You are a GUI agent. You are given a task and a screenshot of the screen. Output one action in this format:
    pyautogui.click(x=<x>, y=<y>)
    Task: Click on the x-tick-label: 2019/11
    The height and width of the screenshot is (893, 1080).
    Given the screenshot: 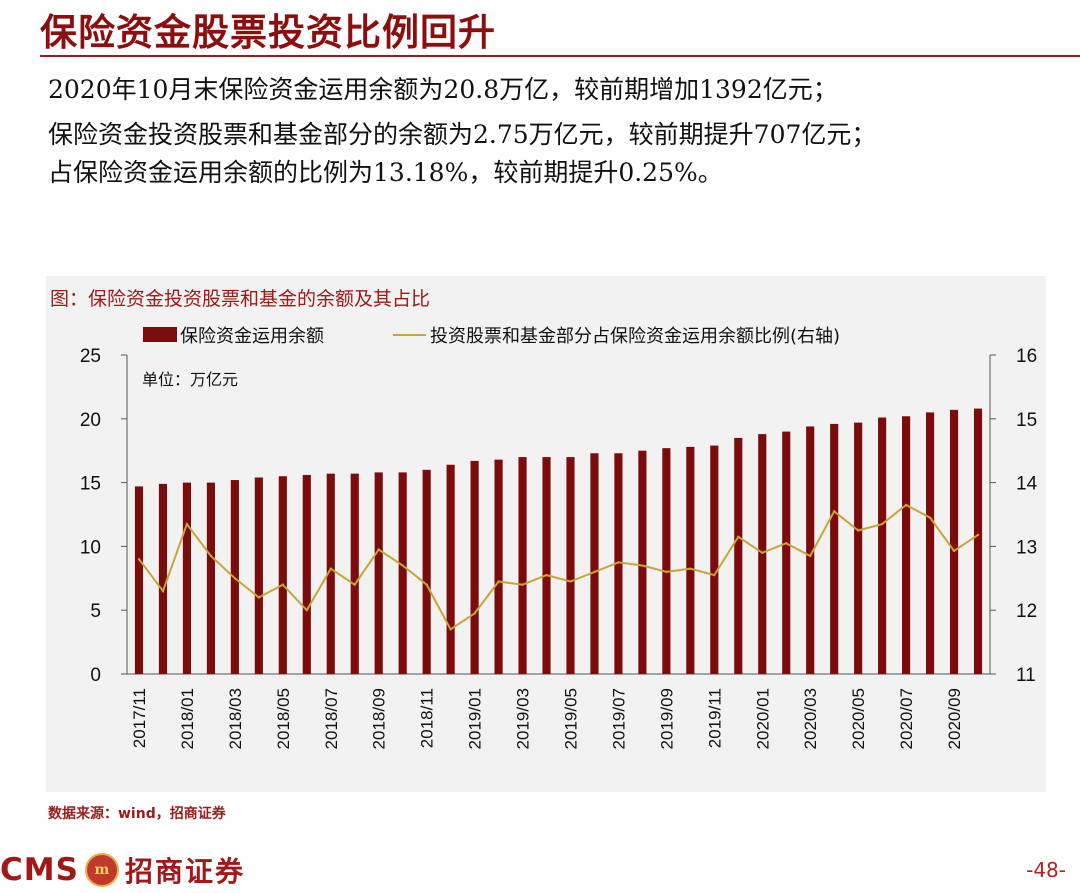 What is the action you would take?
    pyautogui.click(x=714, y=718)
    